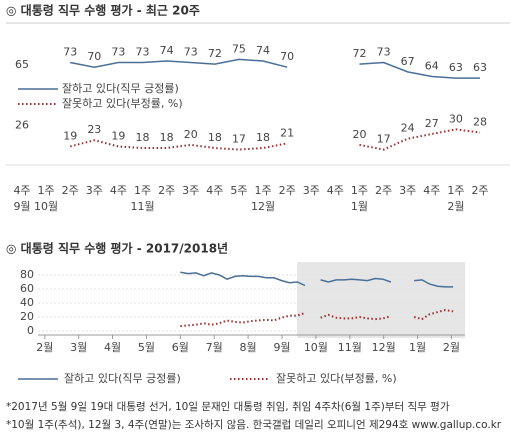 The width and height of the screenshot is (516, 438). What do you see at coordinates (78, 347) in the screenshot?
I see `x-tick-label: 3월` at bounding box center [78, 347].